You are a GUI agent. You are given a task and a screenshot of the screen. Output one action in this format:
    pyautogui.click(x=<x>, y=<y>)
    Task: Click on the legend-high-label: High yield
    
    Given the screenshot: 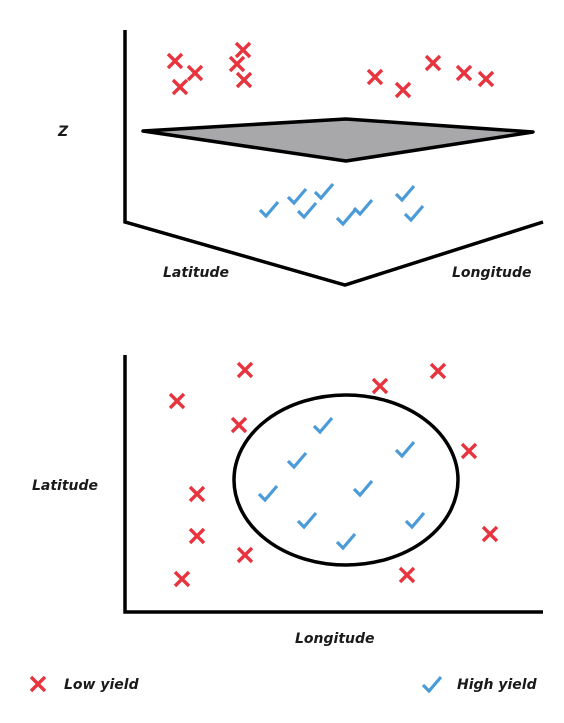 What is the action you would take?
    pyautogui.click(x=497, y=685)
    